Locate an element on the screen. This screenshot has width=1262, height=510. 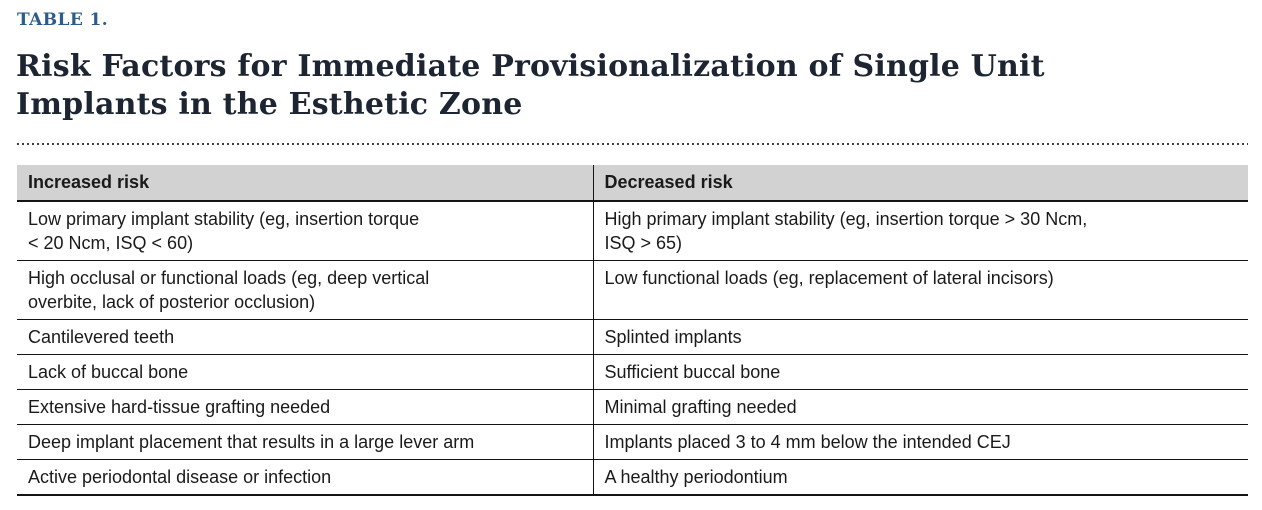
column-header-increased-risk: Increased risk is located at coordinates (305, 183).